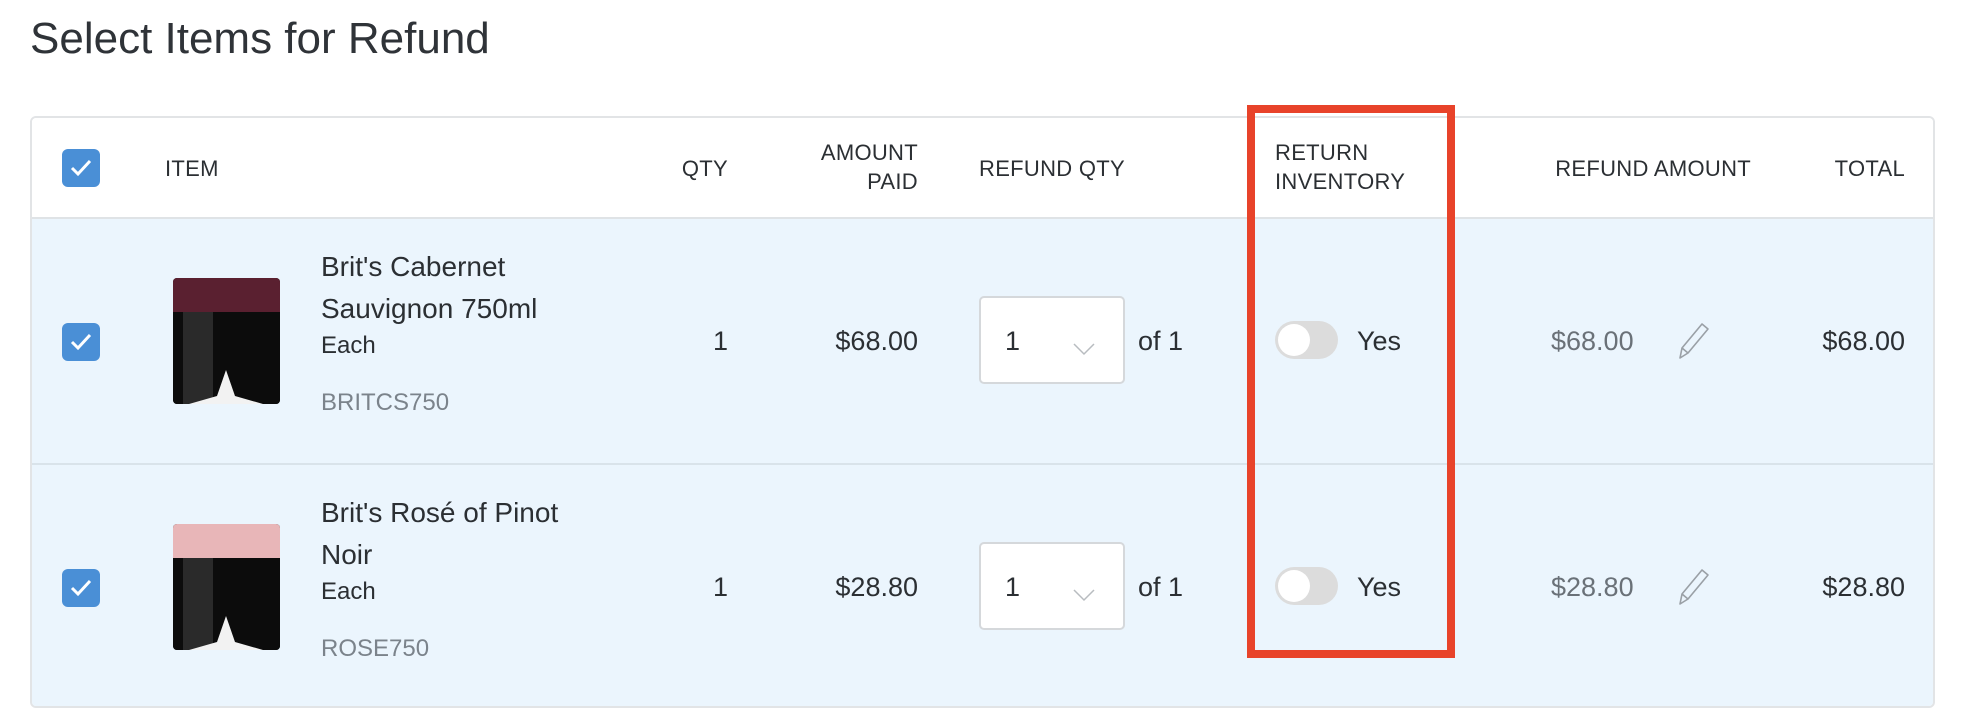  I want to click on header-return-inventory-line1: RETURN, so click(1322, 152).